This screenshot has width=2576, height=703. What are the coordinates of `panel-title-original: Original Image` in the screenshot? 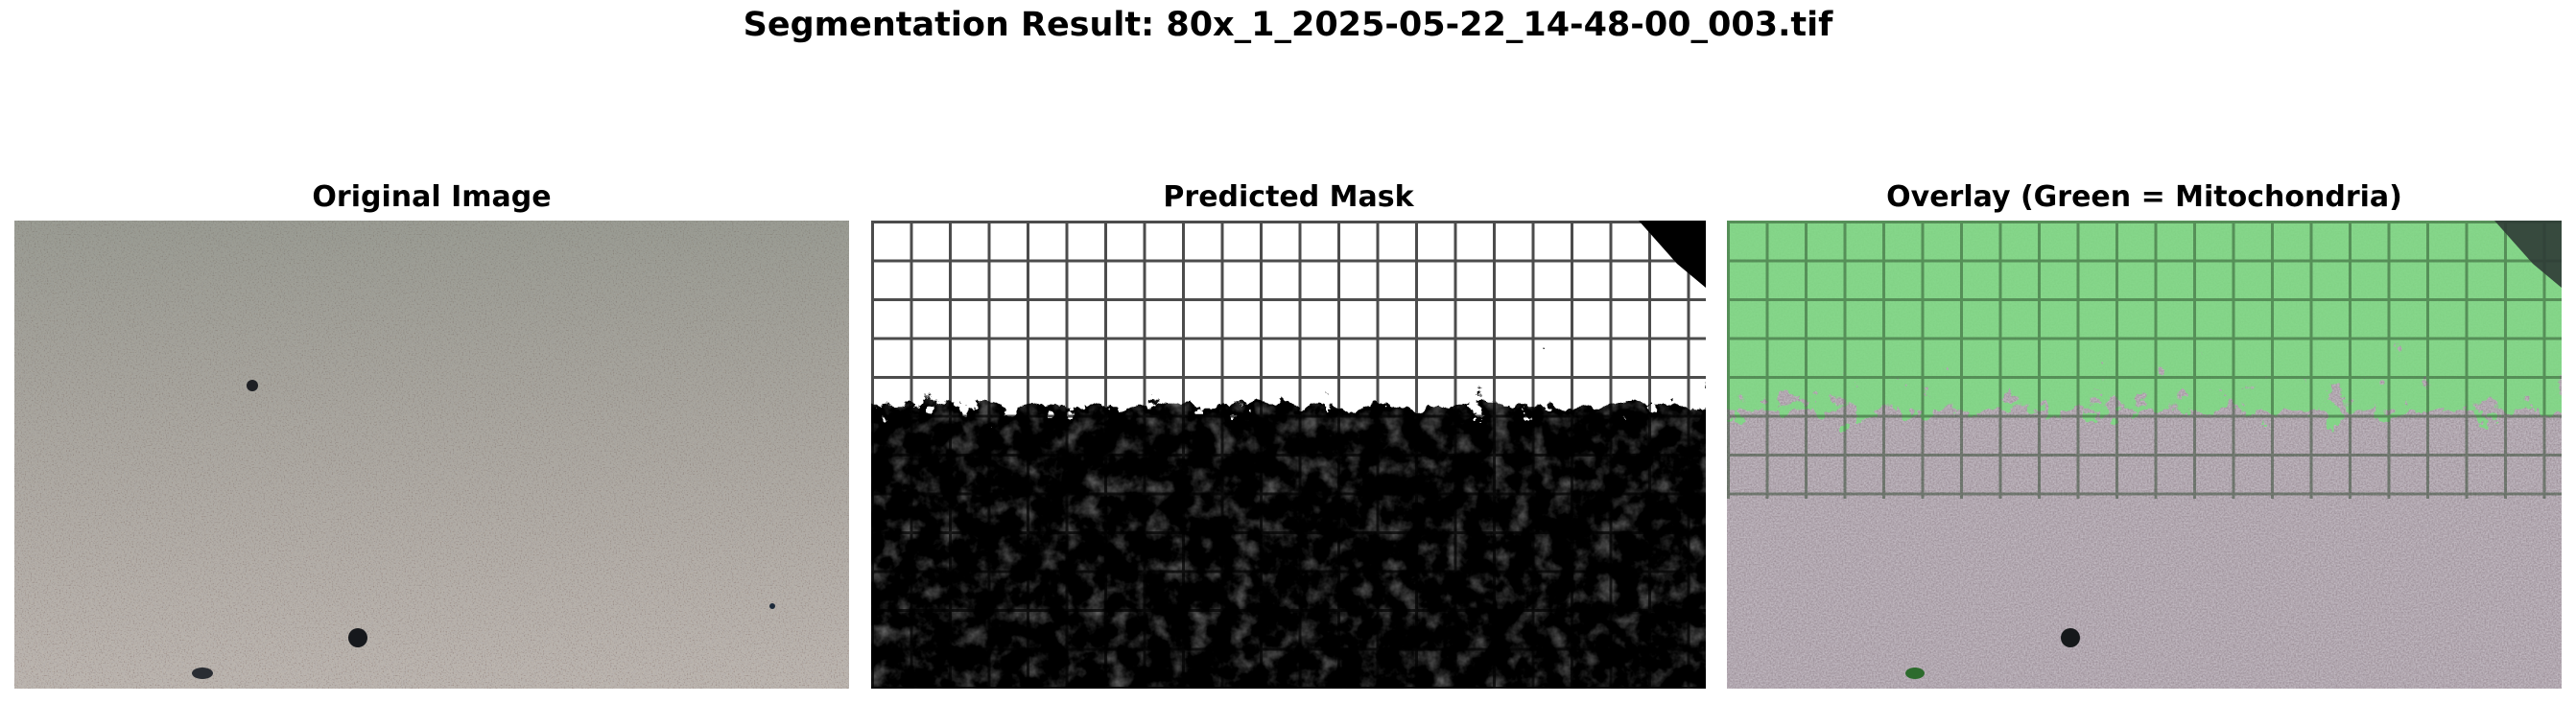 It's located at (432, 197).